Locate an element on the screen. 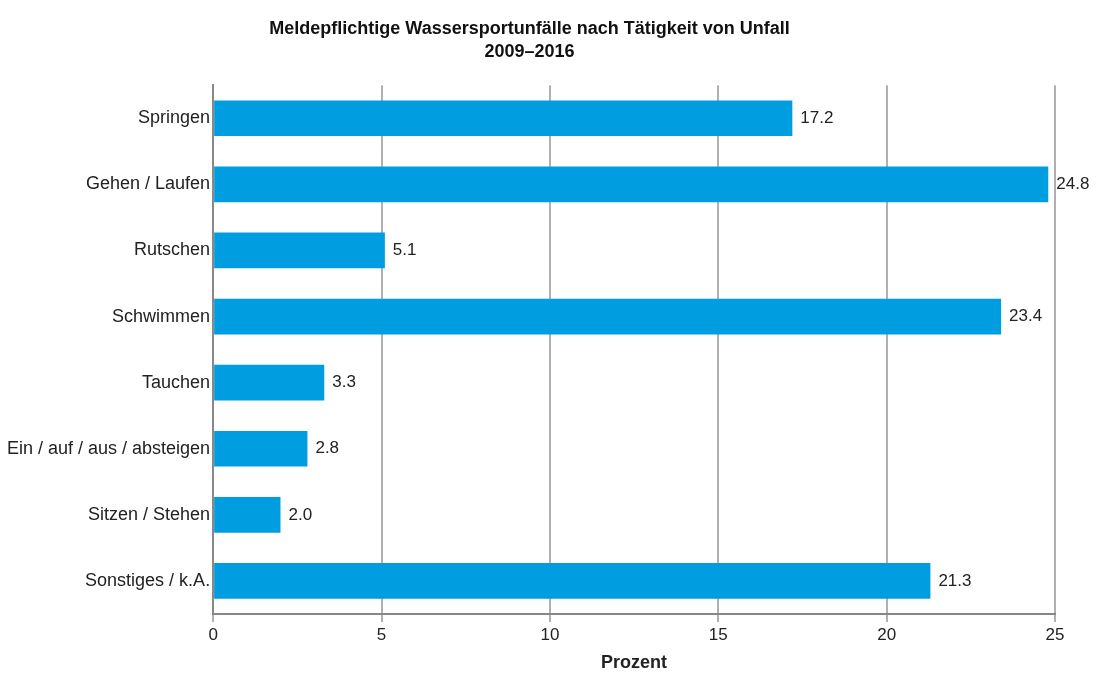 The image size is (1107, 684). y-tick-label: Tauchen is located at coordinates (176, 381).